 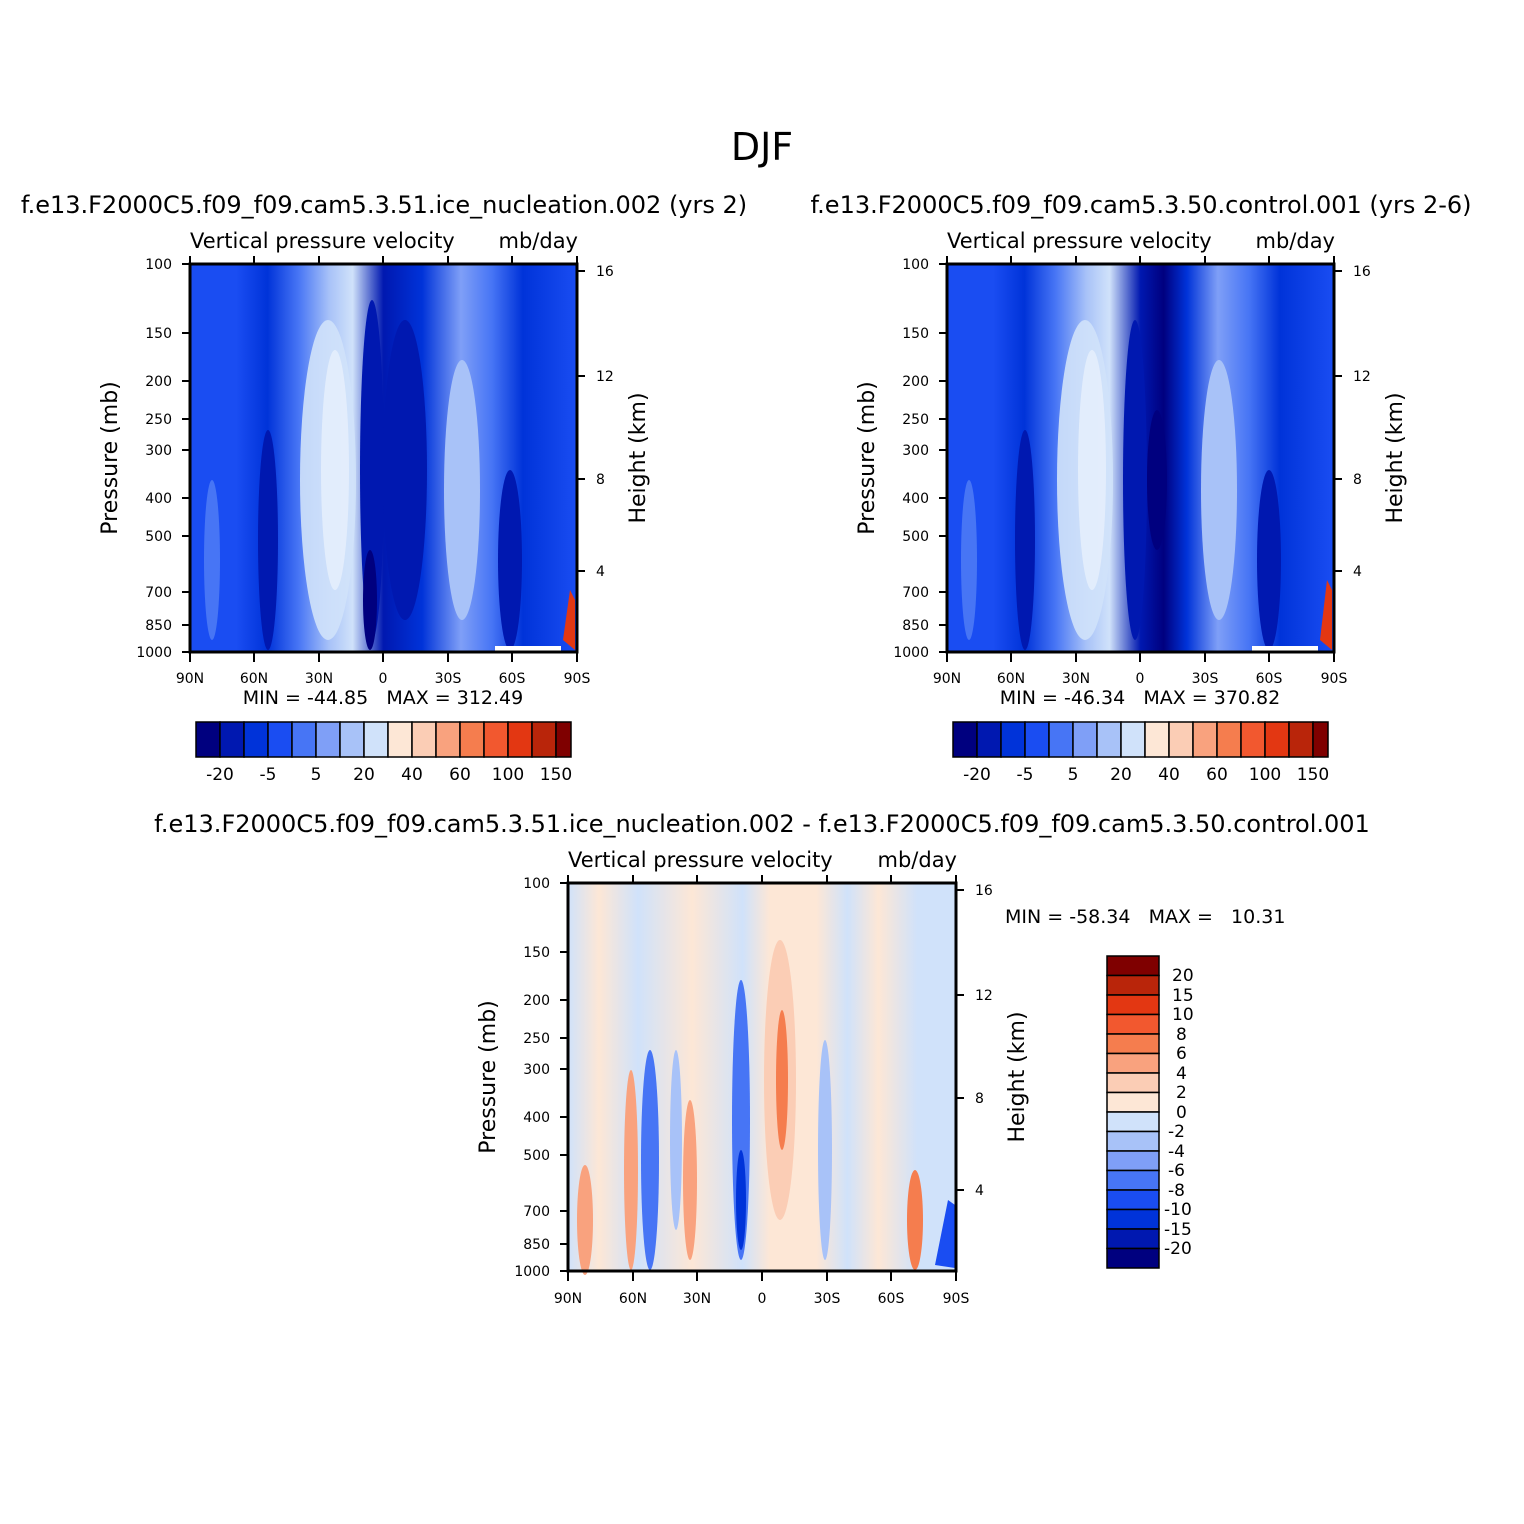 I want to click on panel-a-colorbar-label: 150, so click(x=556, y=775).